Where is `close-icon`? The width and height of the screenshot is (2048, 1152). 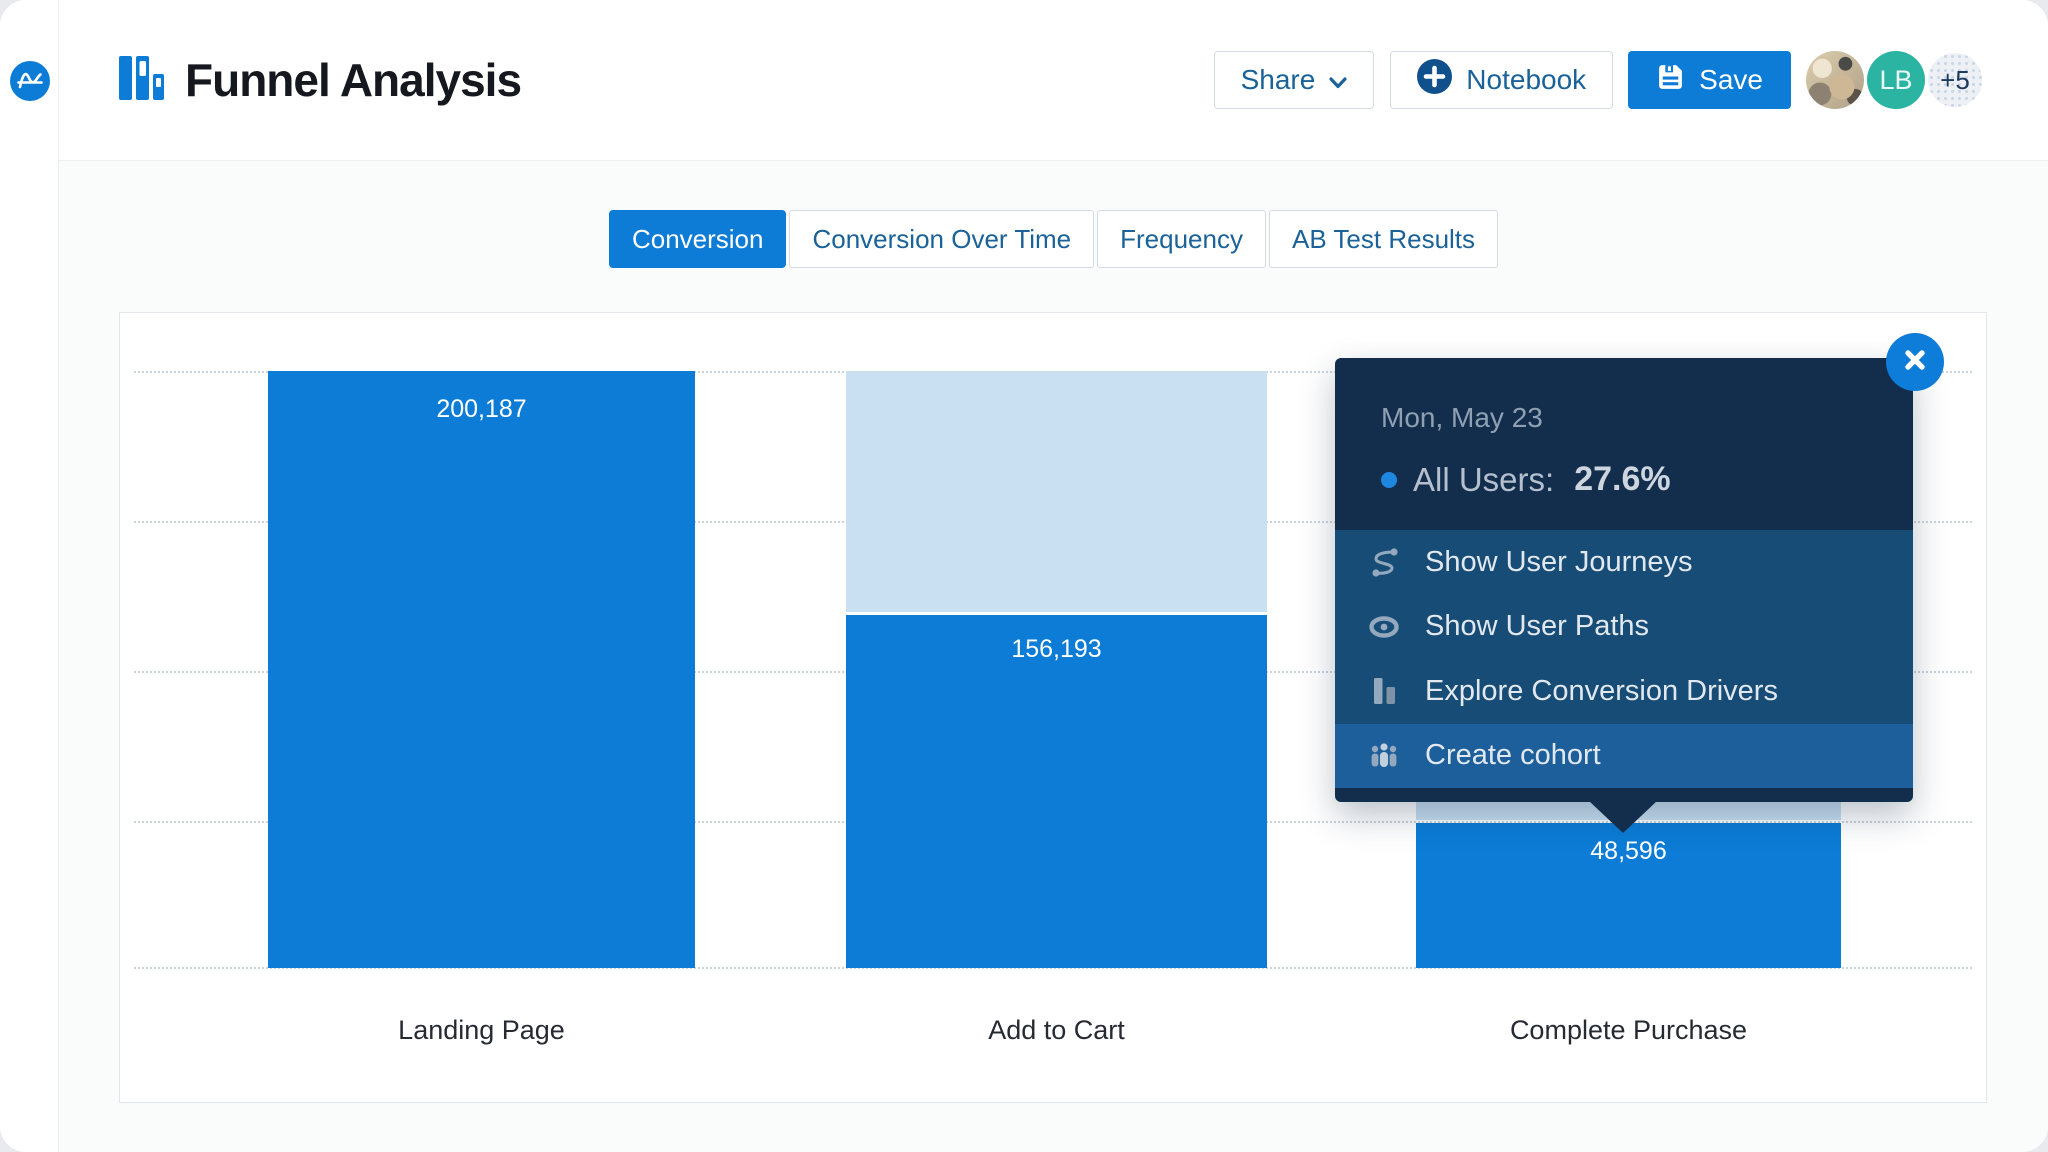
close-icon is located at coordinates (1915, 362).